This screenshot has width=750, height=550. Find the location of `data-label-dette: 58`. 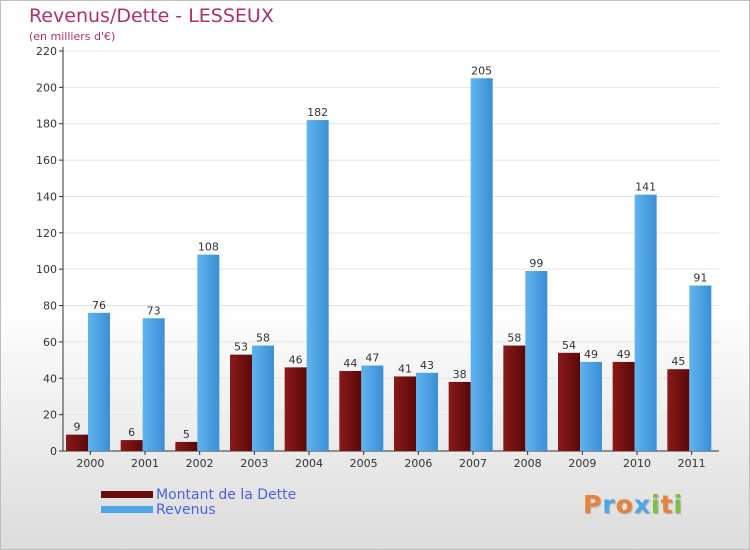

data-label-dette: 58 is located at coordinates (514, 338).